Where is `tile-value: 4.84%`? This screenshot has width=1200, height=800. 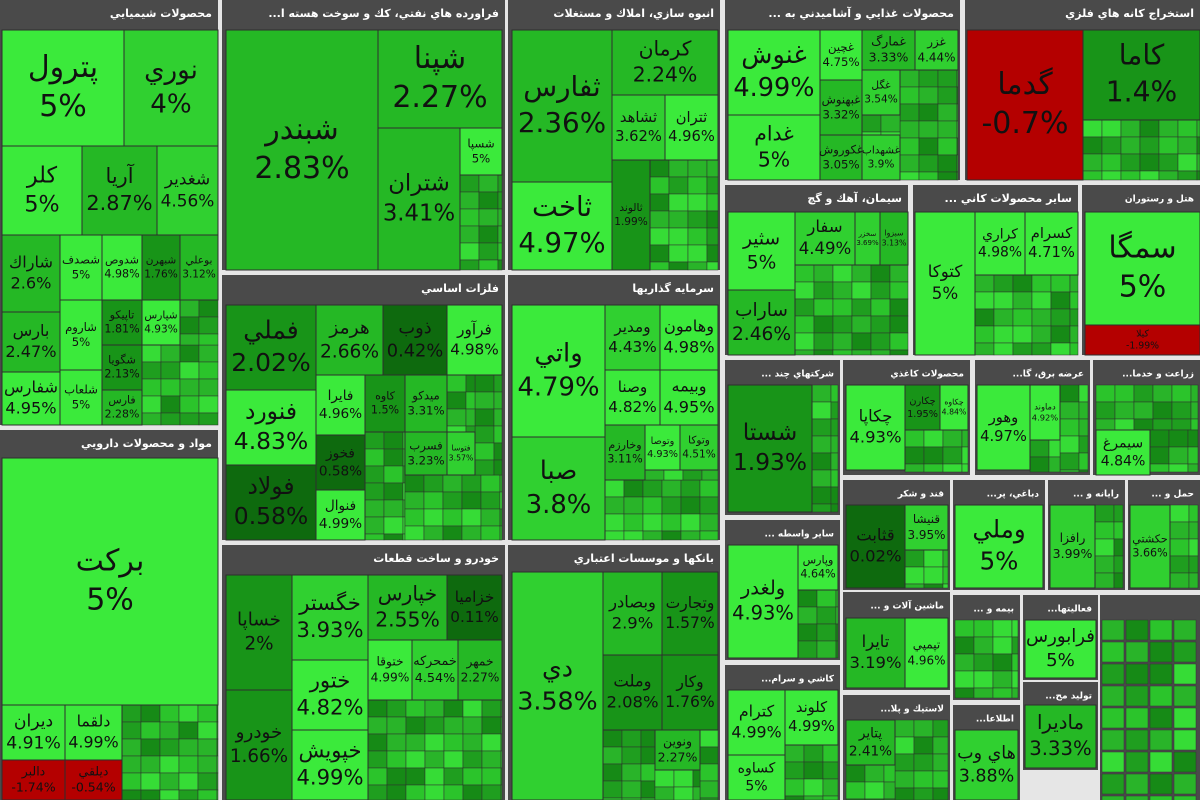 tile-value: 4.84% is located at coordinates (954, 412).